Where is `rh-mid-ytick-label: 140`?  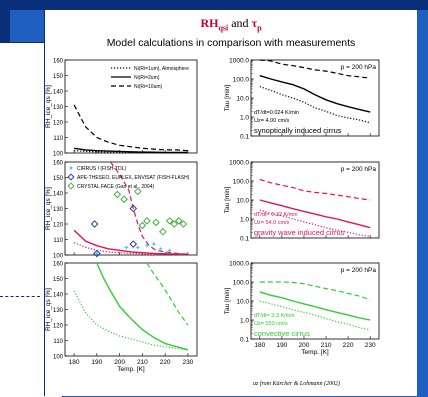
rh-mid-ytick-label: 140 is located at coordinates (58, 195).